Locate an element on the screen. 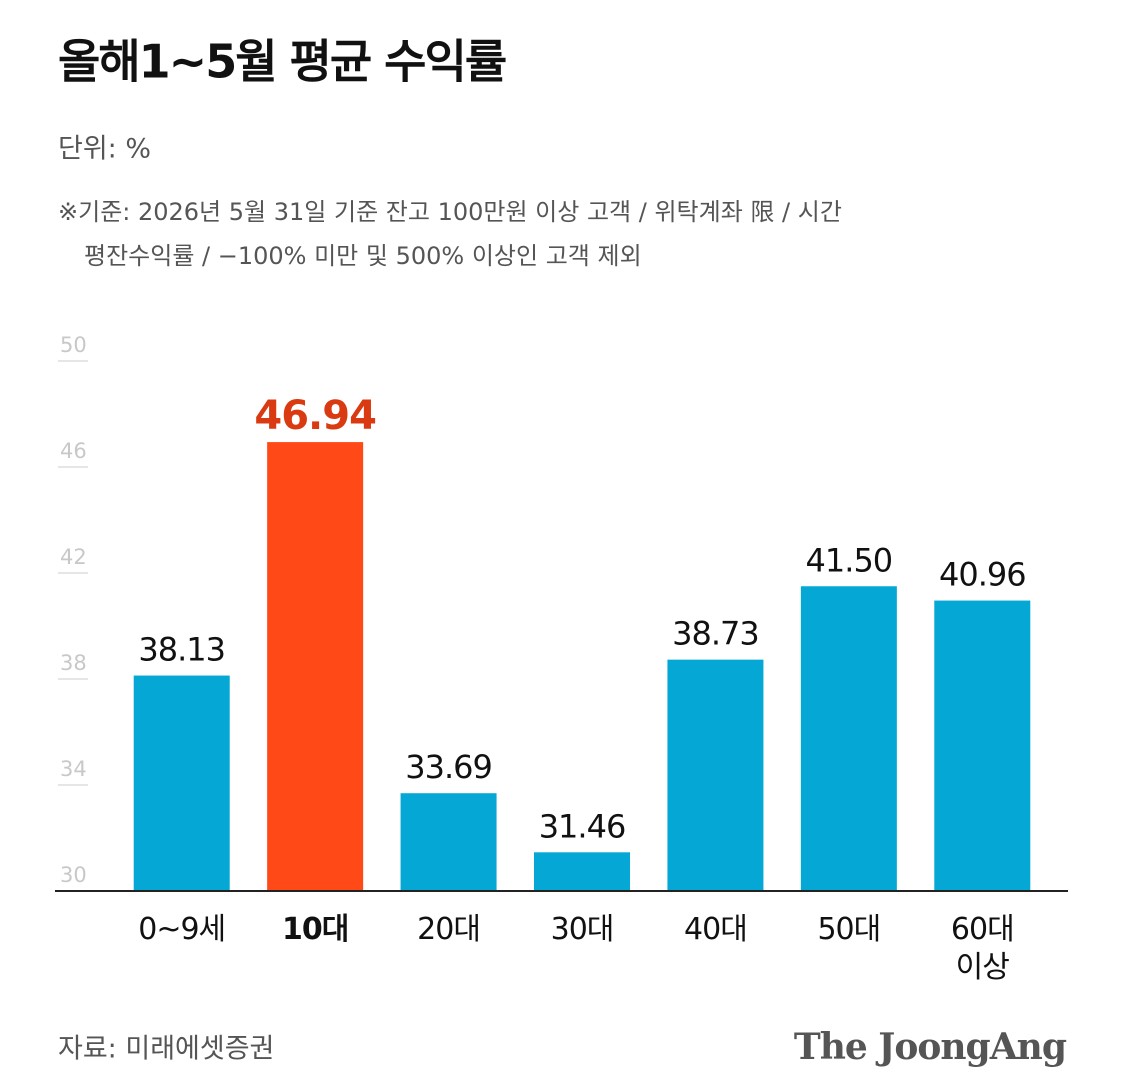 The image size is (1126, 1076). unit-label: 단위: % is located at coordinates (104, 149).